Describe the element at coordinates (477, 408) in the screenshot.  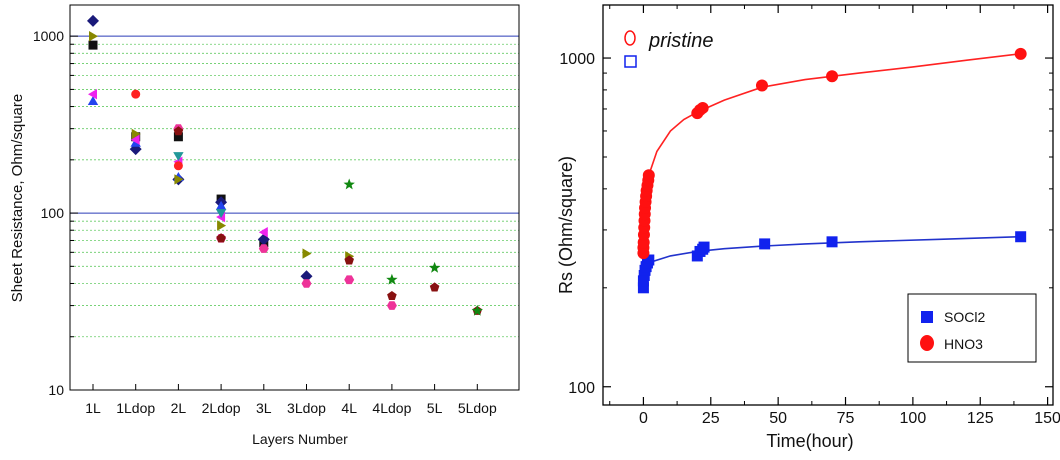
I see `left-x-tick-label: 5Ldop` at that location.